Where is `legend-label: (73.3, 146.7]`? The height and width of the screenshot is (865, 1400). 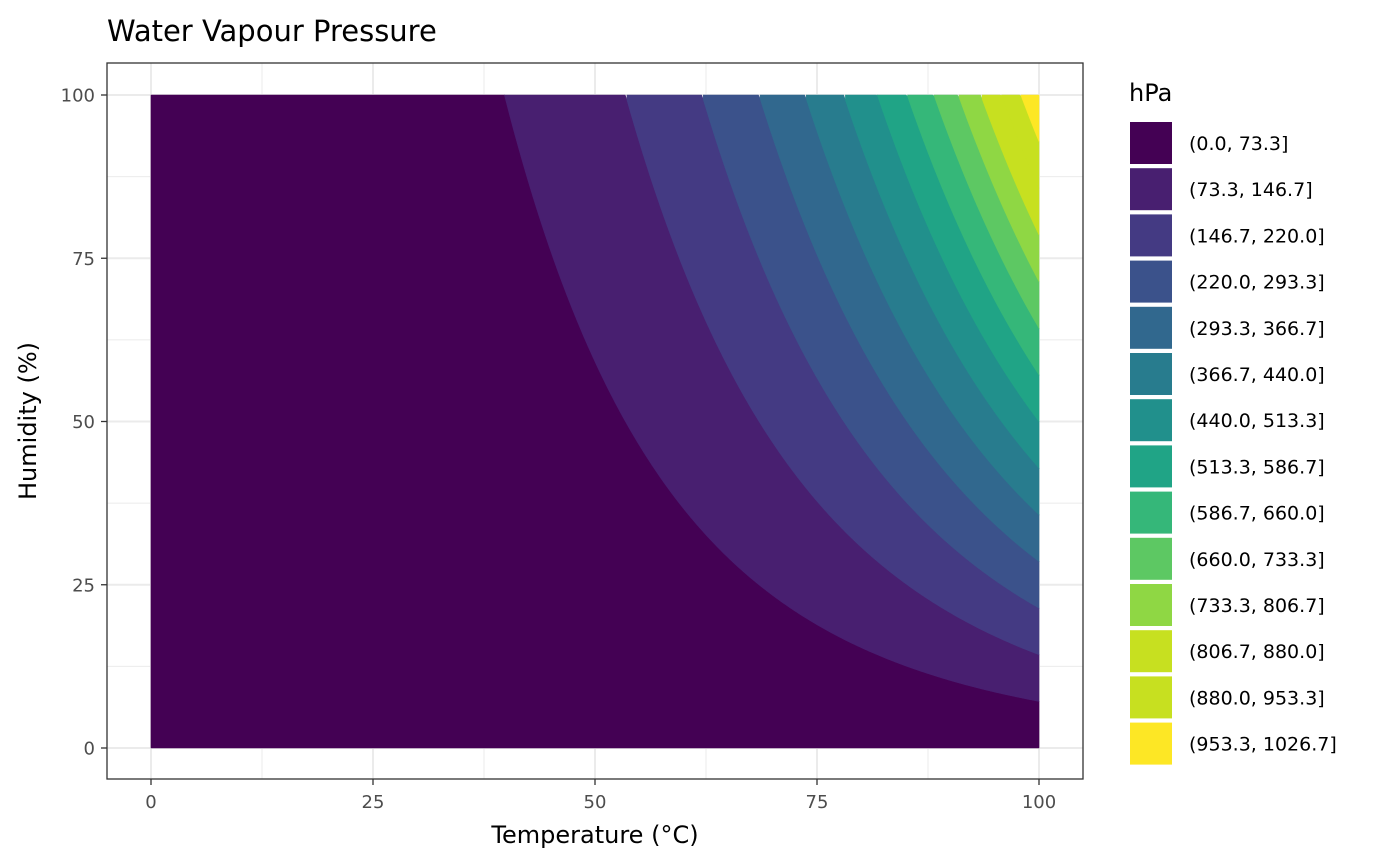 legend-label: (73.3, 146.7] is located at coordinates (1251, 190).